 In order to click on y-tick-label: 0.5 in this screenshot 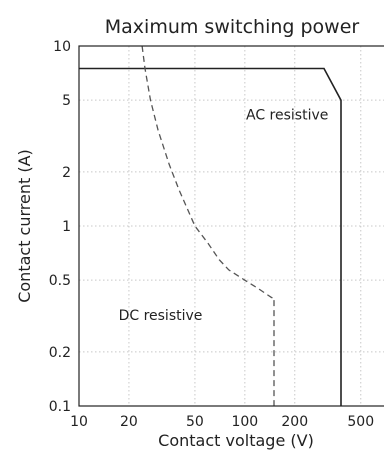, I will do `click(60, 281)`.